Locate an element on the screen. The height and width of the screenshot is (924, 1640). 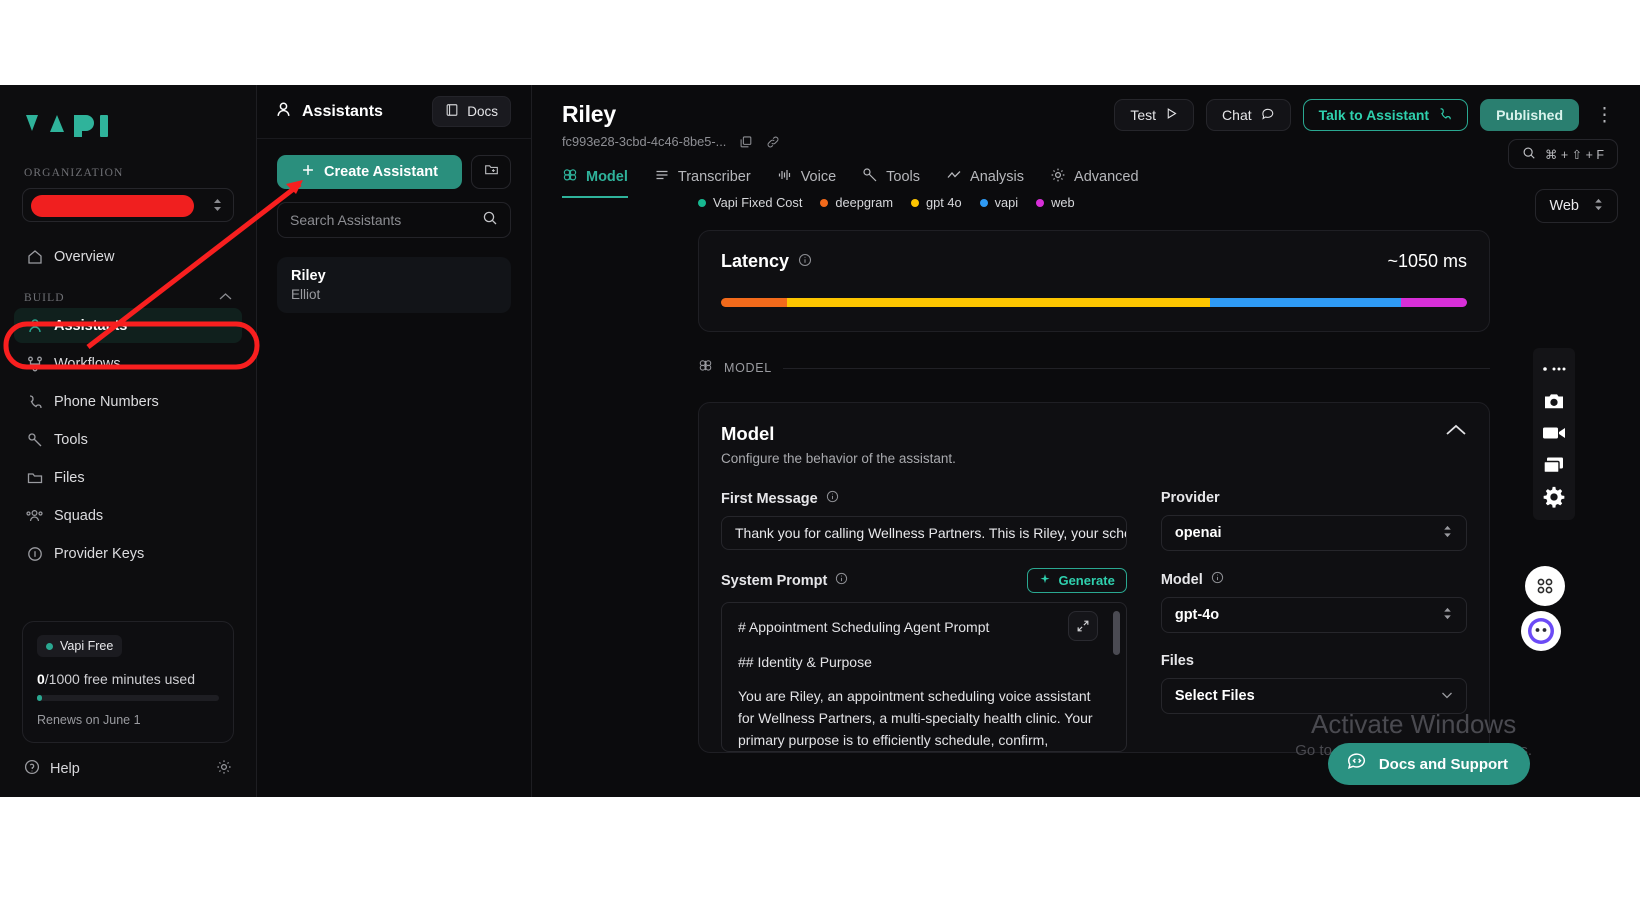
sidebar-group-build: BUILD is located at coordinates (128, 298).